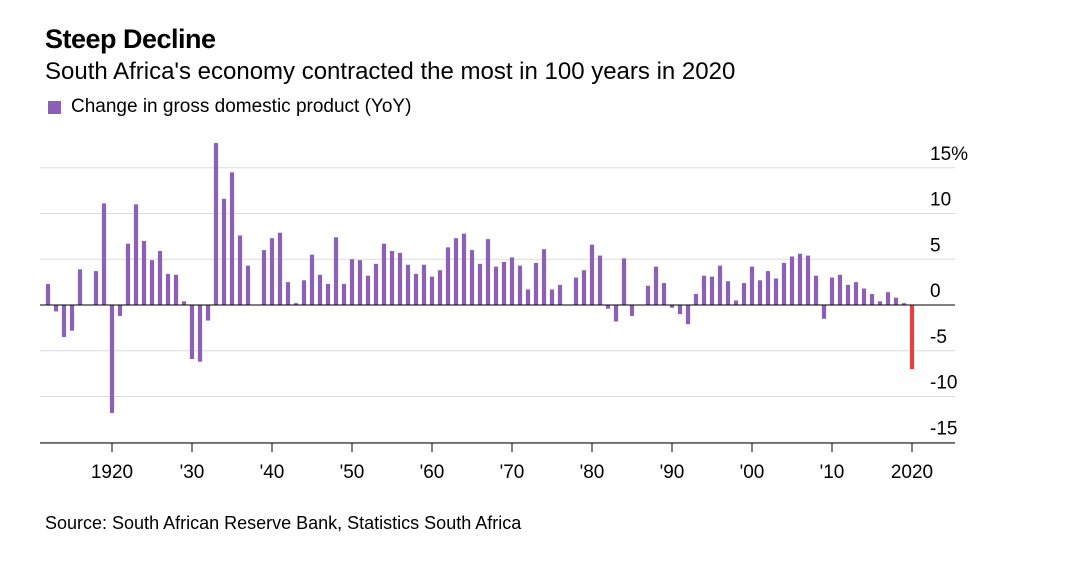  Describe the element at coordinates (54, 107) in the screenshot. I see `legend-swatch` at that location.